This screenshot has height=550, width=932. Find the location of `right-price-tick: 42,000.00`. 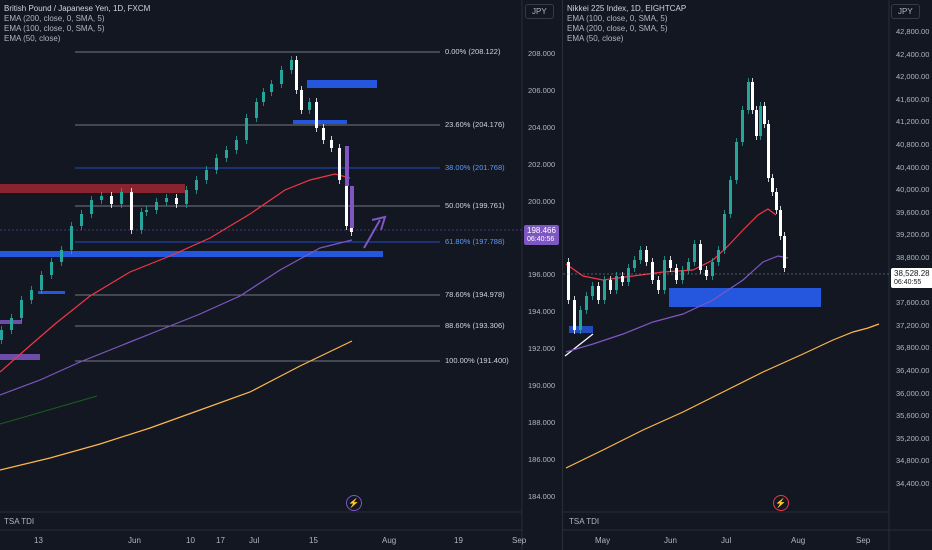

right-price-tick: 42,000.00 is located at coordinates (913, 77).